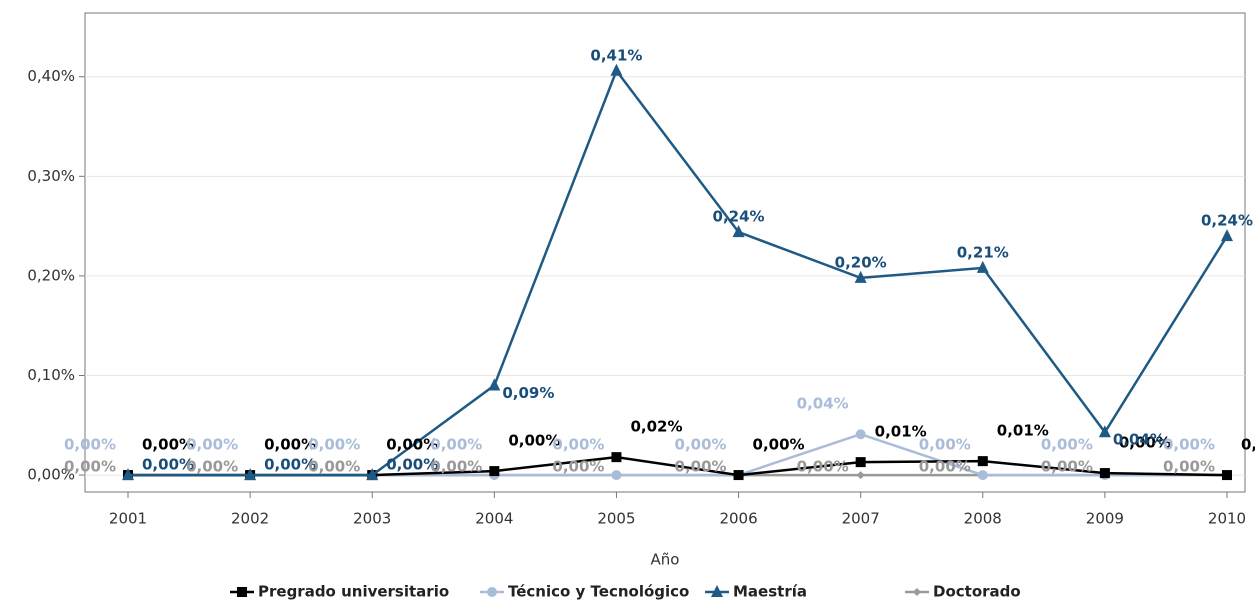 The height and width of the screenshot is (603, 1255). What do you see at coordinates (250, 519) in the screenshot?
I see `x-tick-label: 2002` at bounding box center [250, 519].